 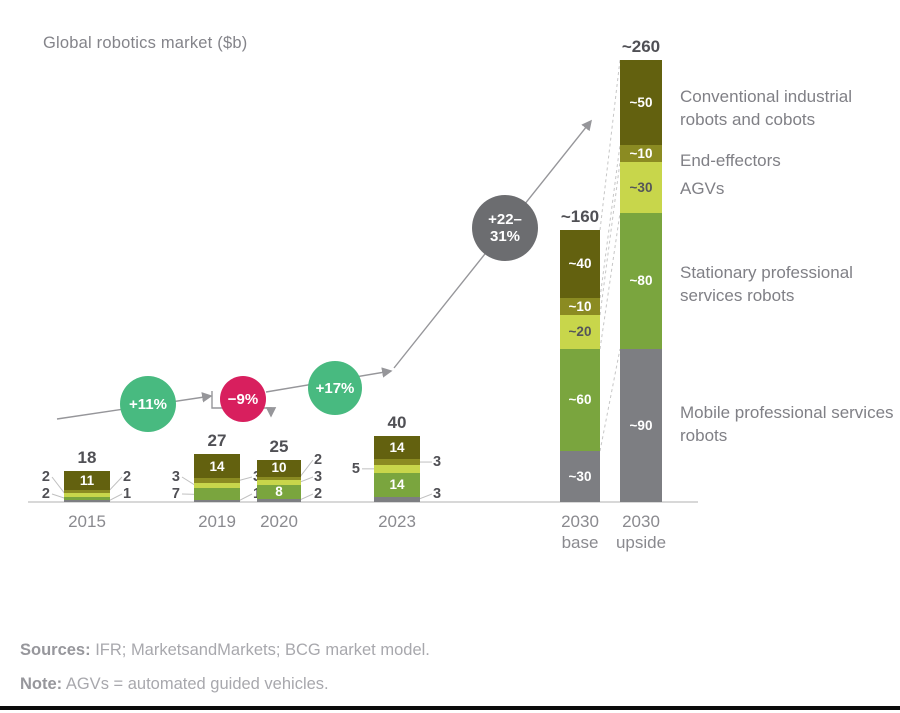 What do you see at coordinates (175, 494) in the screenshot?
I see `callout-label-stationary: 7` at bounding box center [175, 494].